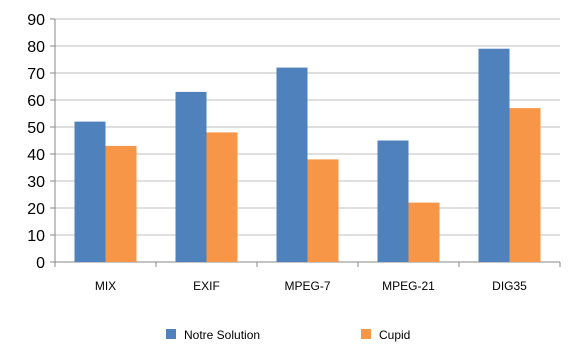 This screenshot has height=347, width=580. Describe the element at coordinates (36, 47) in the screenshot. I see `y-tick-label: 80` at that location.